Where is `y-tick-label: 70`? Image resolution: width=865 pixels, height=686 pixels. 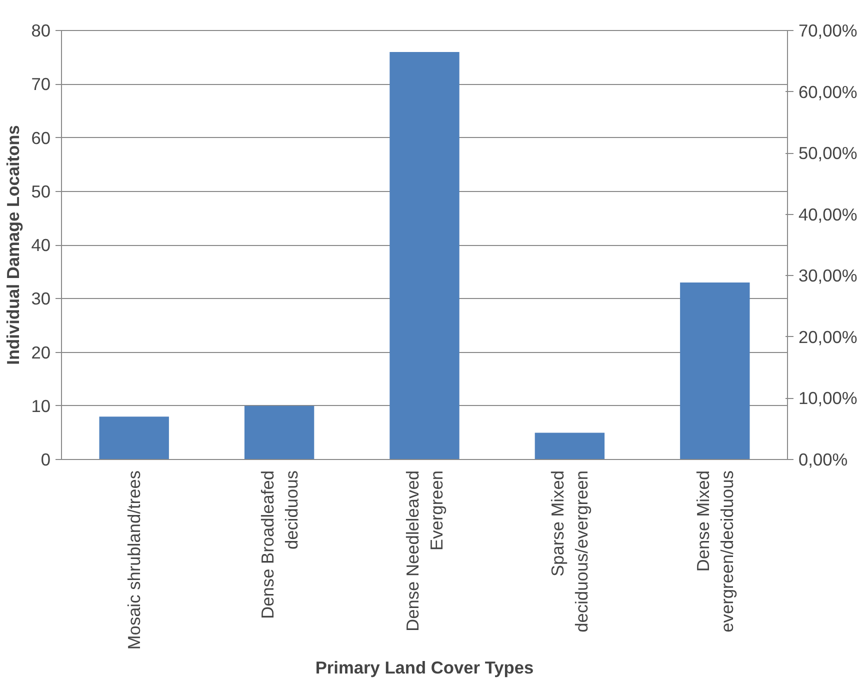
y-tick-label: 70 is located at coordinates (41, 84).